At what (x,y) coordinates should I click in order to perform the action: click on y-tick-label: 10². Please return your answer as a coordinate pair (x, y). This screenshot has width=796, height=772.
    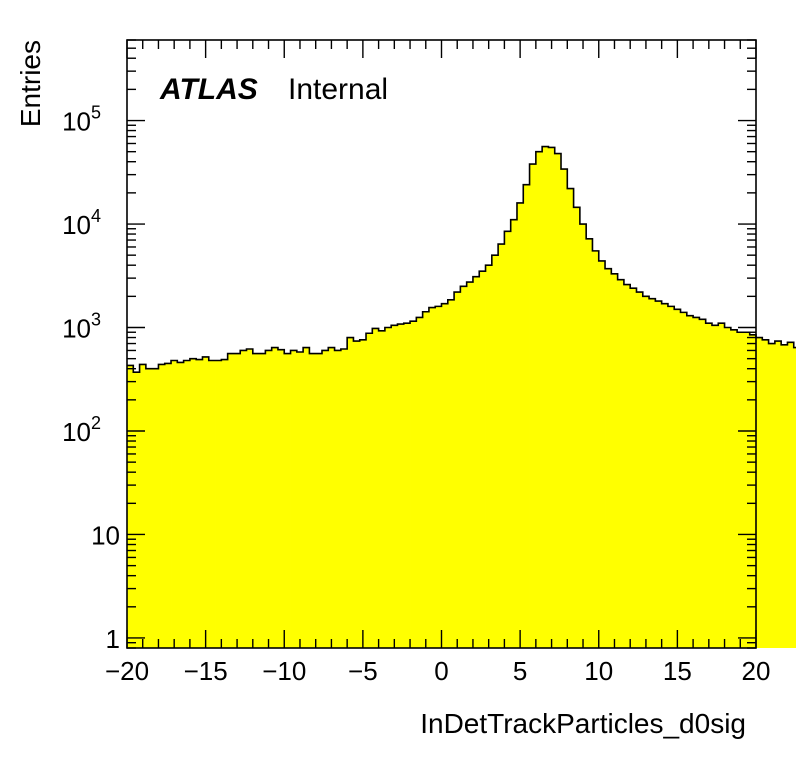
    Looking at the image, I should click on (81, 430).